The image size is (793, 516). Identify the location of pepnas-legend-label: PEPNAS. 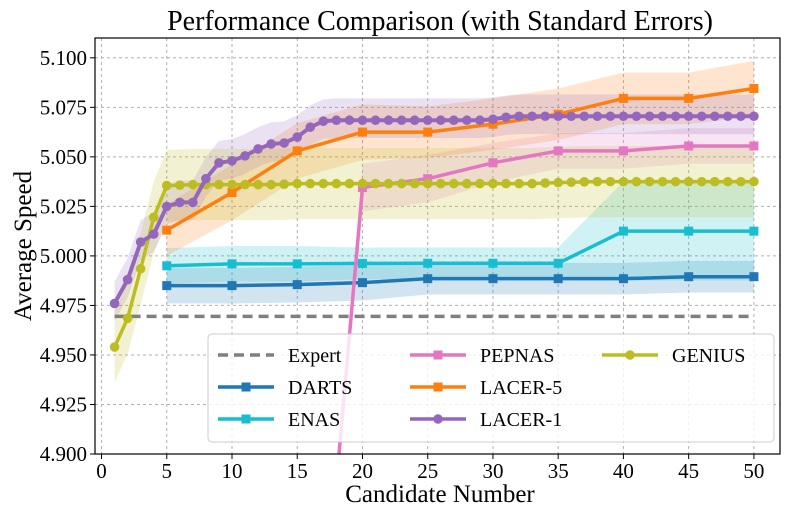
(517, 356).